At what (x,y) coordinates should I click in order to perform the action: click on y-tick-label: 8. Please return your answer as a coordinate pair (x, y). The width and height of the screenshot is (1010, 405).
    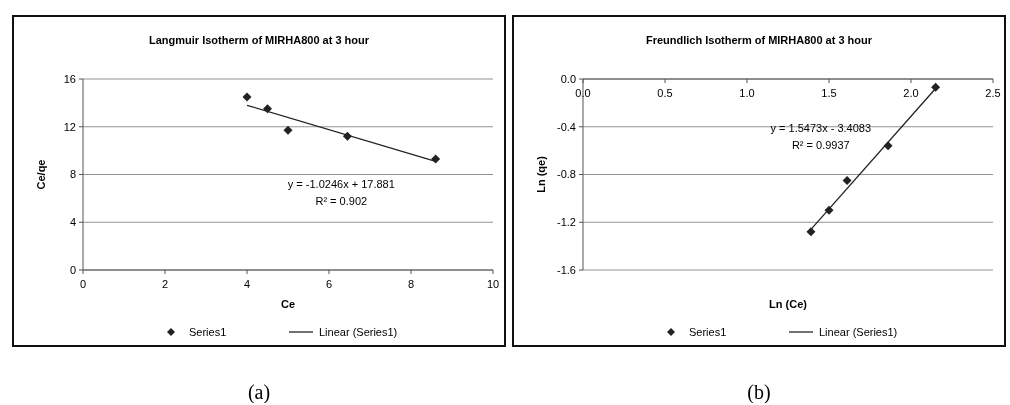
    Looking at the image, I should click on (72, 174).